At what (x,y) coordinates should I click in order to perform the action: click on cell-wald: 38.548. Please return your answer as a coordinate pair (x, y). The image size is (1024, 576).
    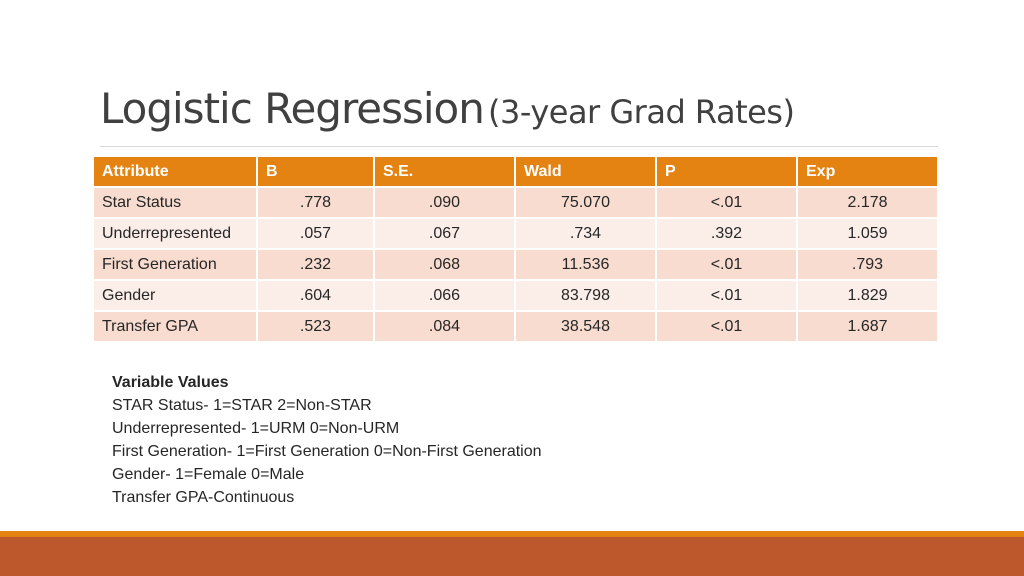
    Looking at the image, I should click on (585, 326).